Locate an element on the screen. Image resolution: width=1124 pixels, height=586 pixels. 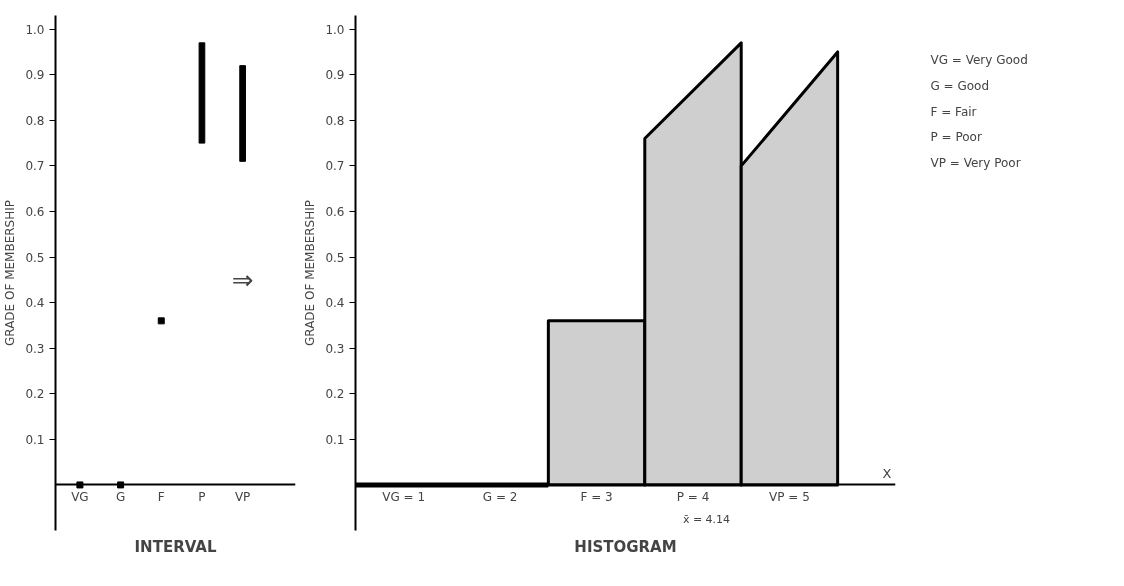
x-tick-label: P is located at coordinates (202, 496).